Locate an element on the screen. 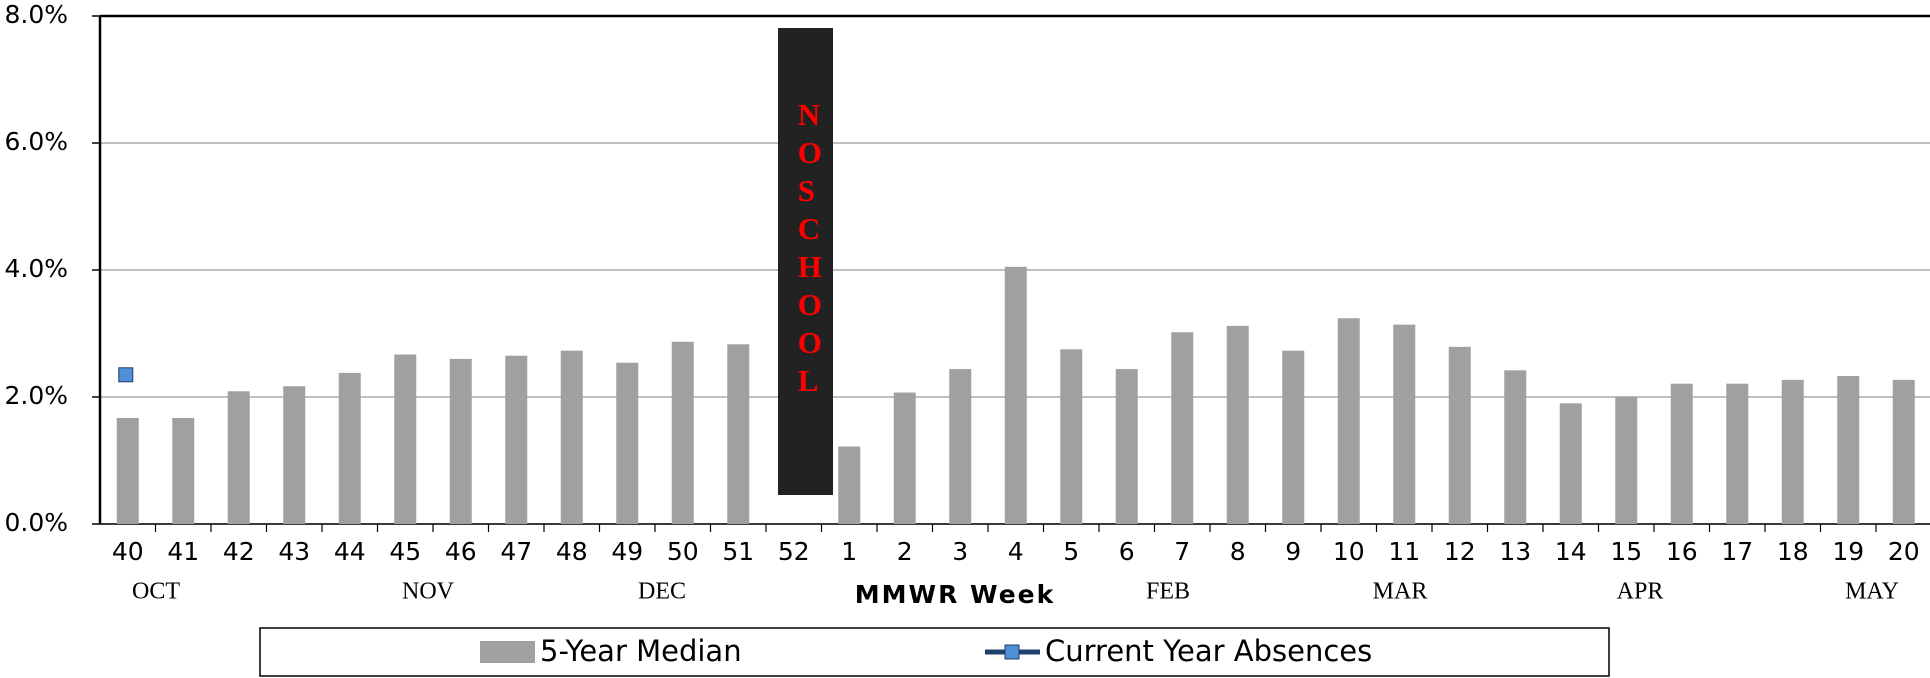  x-tick-label: 17 is located at coordinates (1737, 551).